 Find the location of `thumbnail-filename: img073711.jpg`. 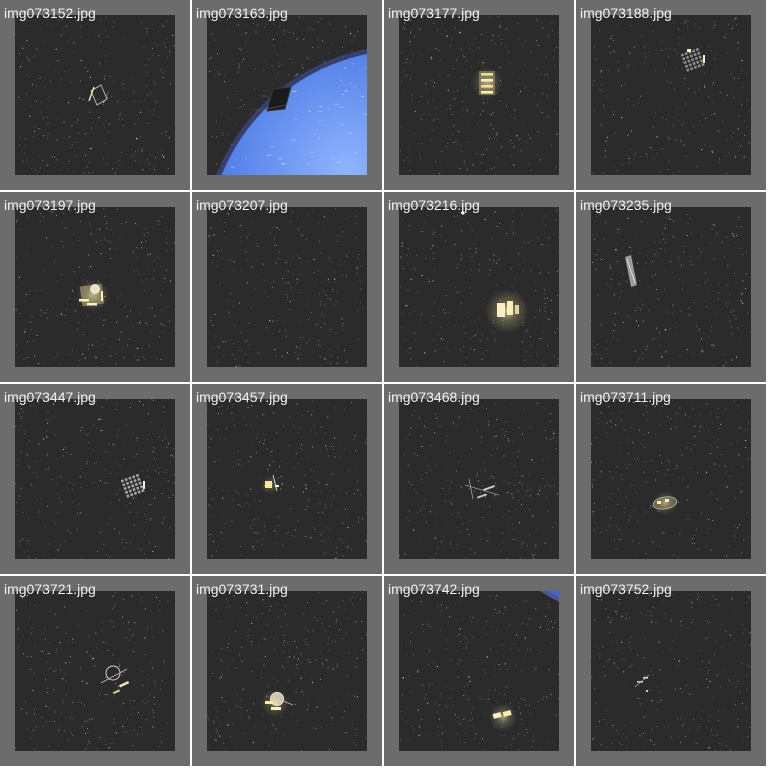

thumbnail-filename: img073711.jpg is located at coordinates (625, 397).